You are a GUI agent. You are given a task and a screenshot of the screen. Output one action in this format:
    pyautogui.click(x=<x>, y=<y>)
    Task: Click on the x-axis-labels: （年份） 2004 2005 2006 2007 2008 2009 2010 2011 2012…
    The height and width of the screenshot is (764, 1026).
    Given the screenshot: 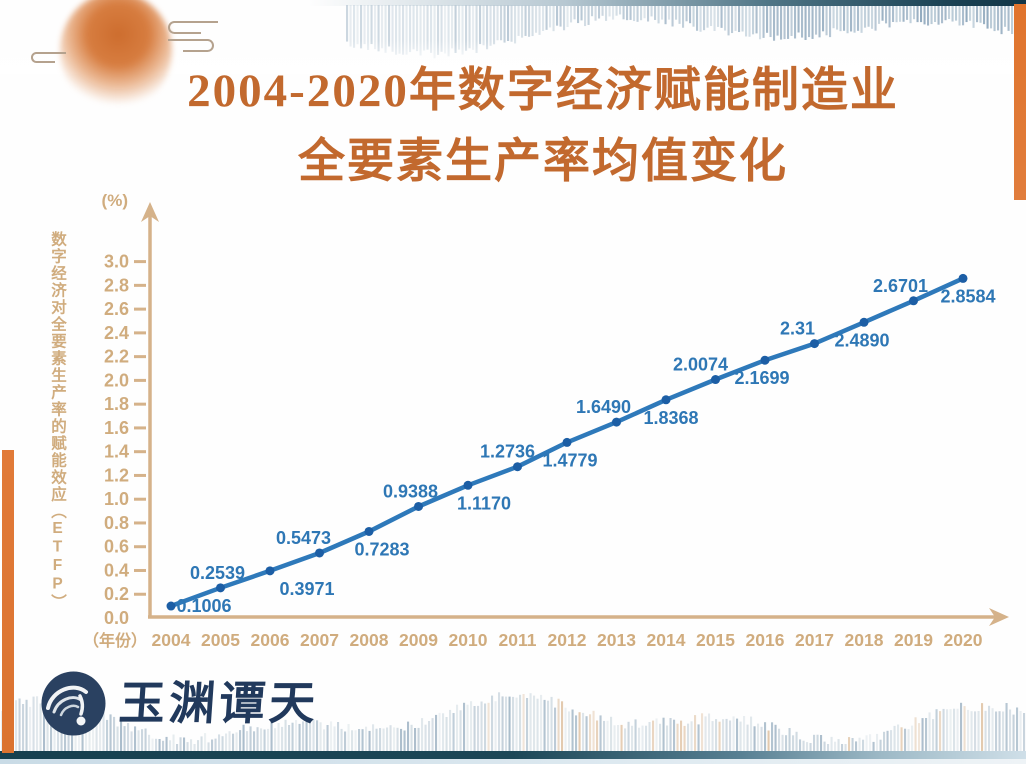 What is the action you would take?
    pyautogui.click(x=533, y=640)
    